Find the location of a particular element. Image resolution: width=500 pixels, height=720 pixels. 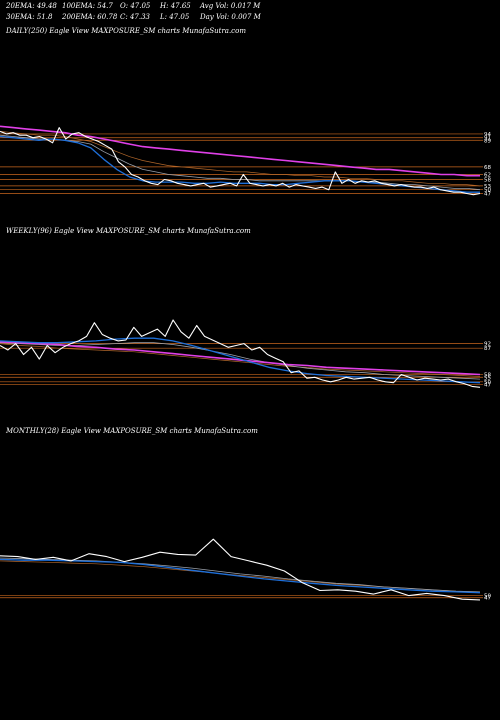

stat-close: C: 47.33 is located at coordinates (135, 17).